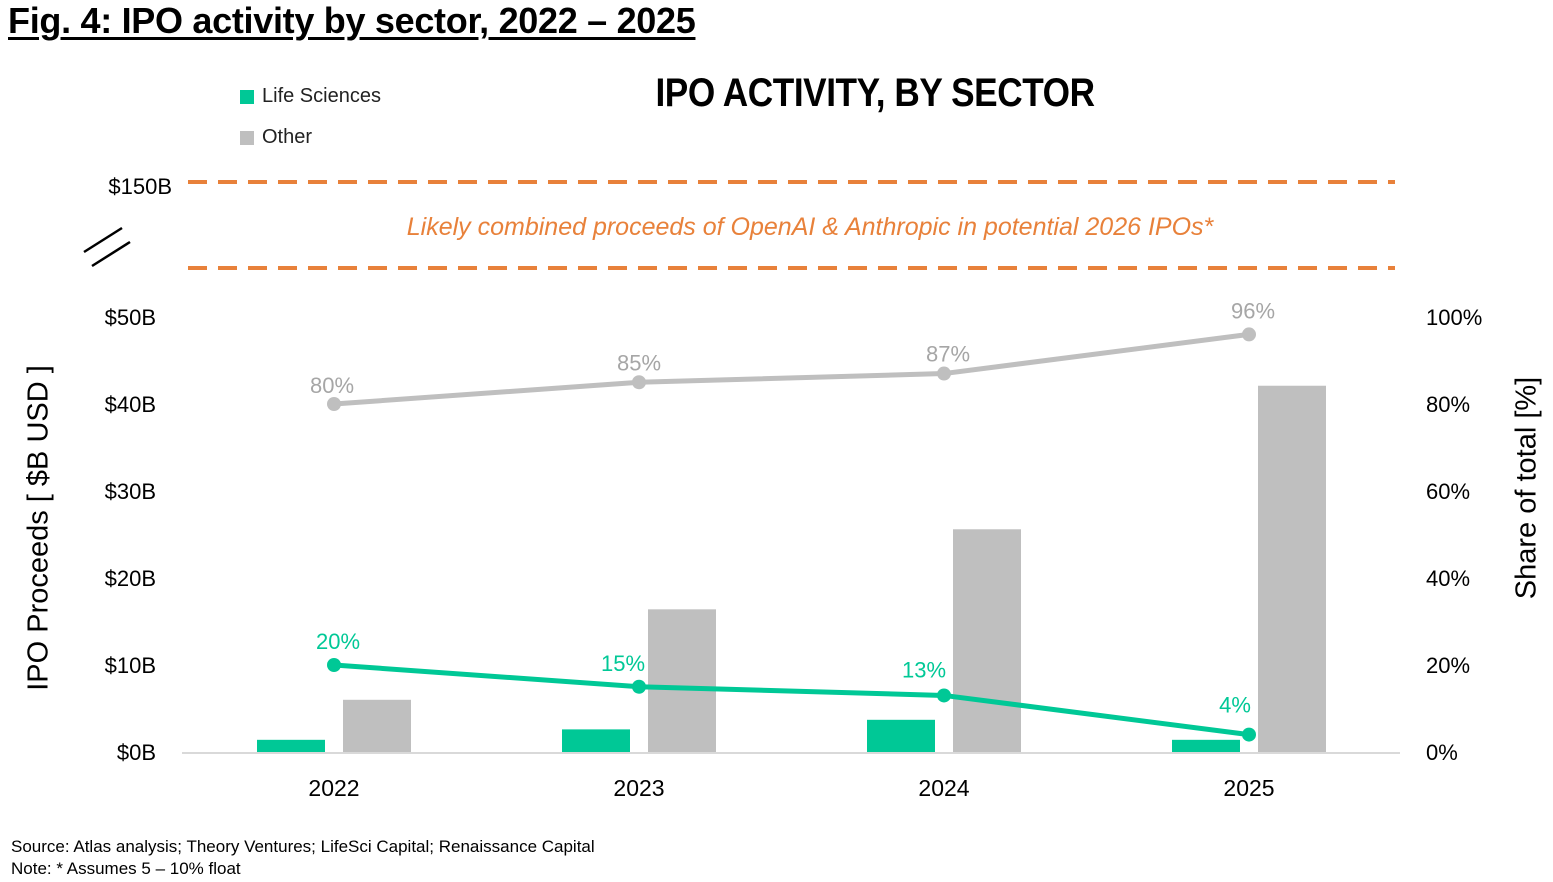 This screenshot has height=882, width=1553. Describe the element at coordinates (638, 788) in the screenshot. I see `x-tick-label: 2023` at that location.